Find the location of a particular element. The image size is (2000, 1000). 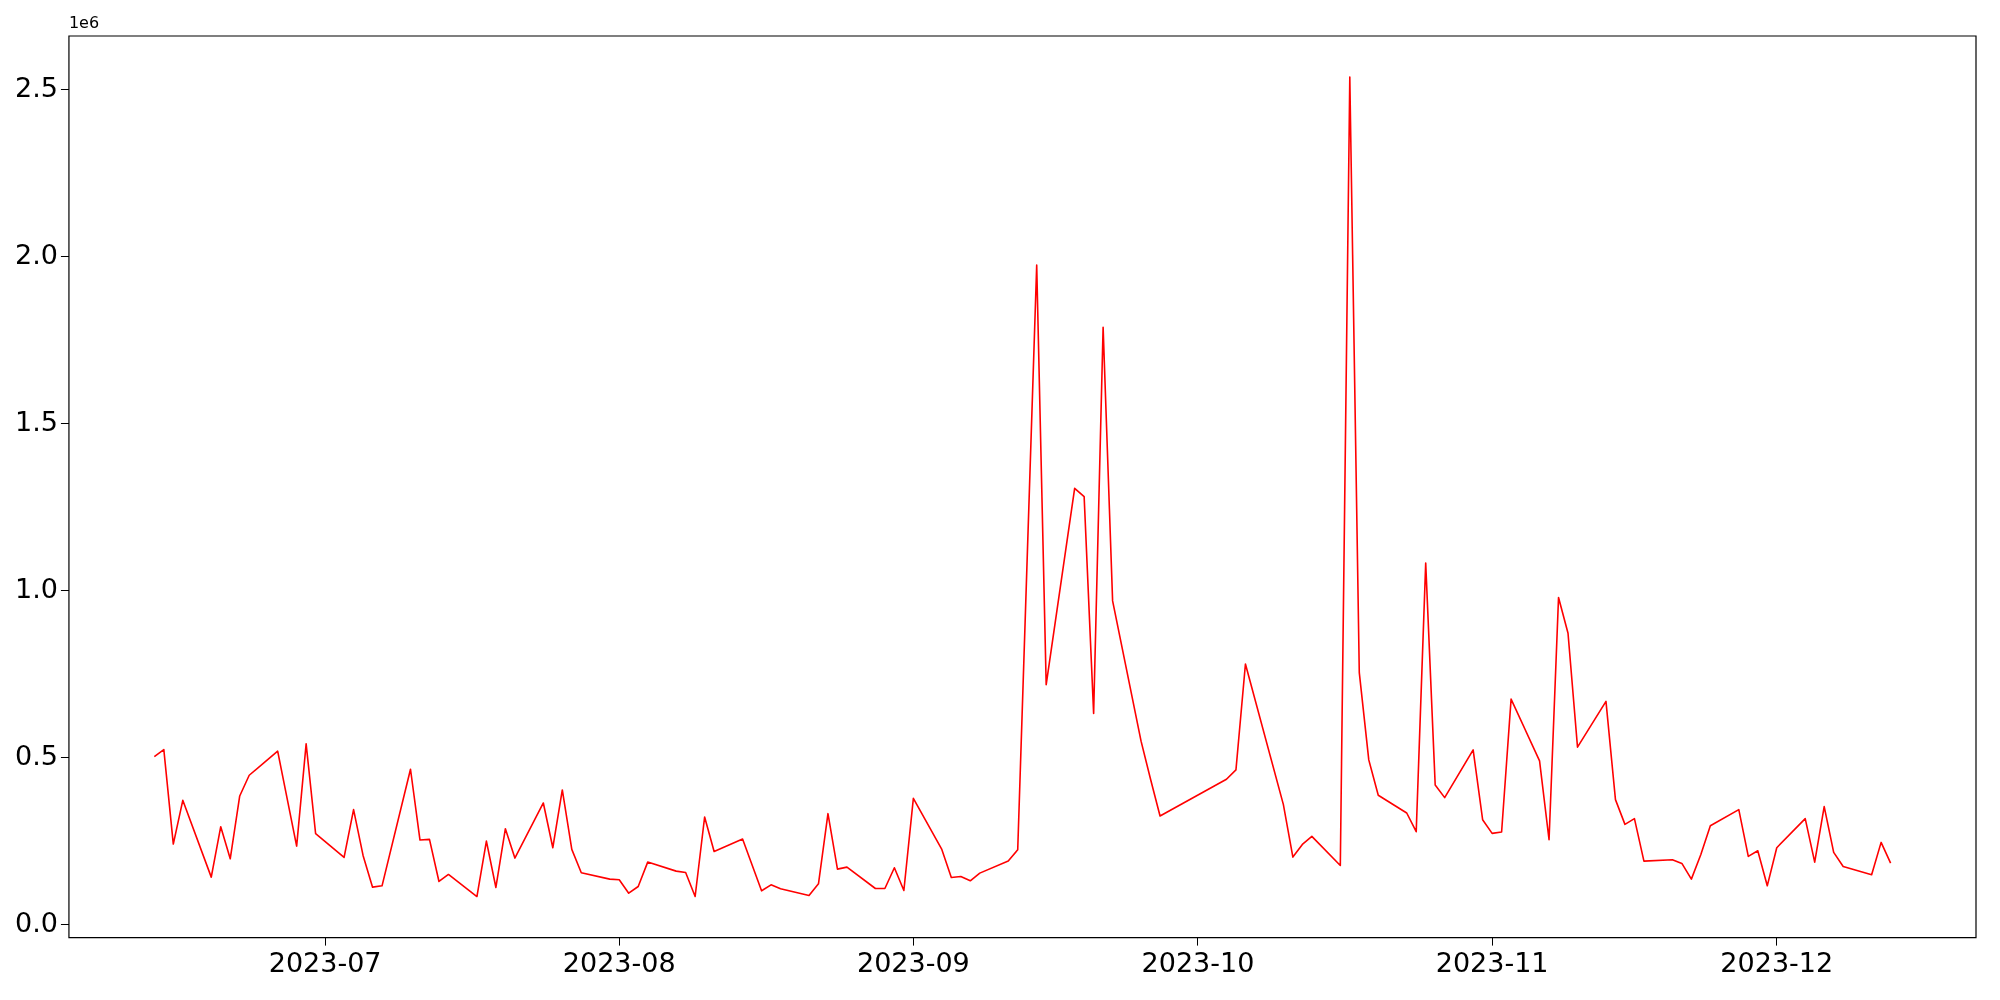

x-tick-label: 2023-10 is located at coordinates (1198, 962).